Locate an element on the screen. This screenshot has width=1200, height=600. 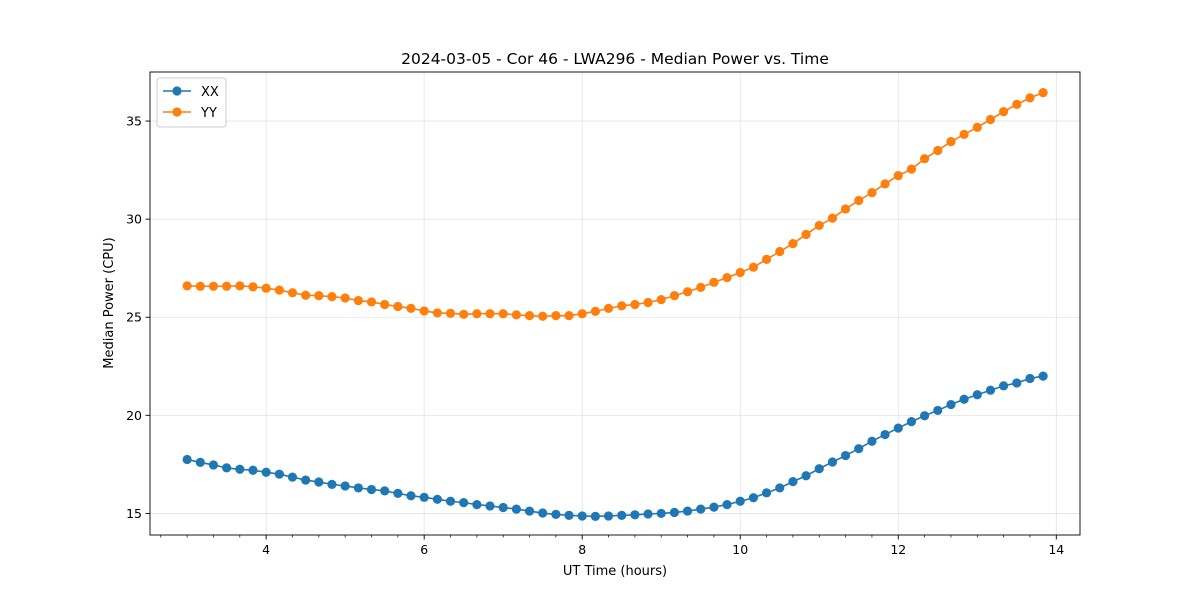
legend-marker-yy is located at coordinates (177, 112).